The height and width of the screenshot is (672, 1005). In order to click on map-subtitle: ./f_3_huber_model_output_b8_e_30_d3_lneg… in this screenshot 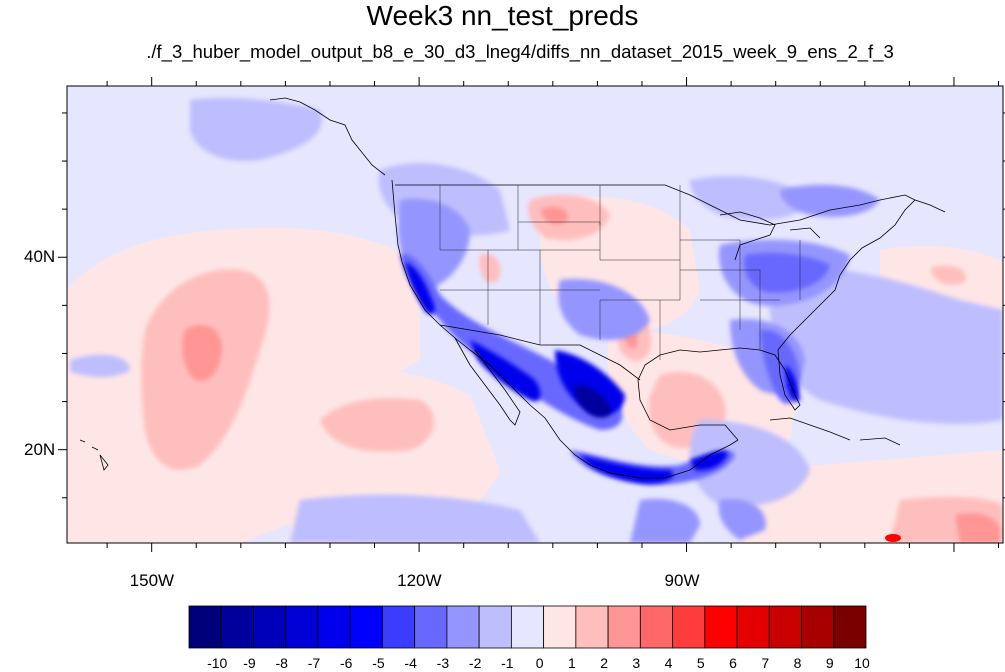, I will do `click(520, 51)`.